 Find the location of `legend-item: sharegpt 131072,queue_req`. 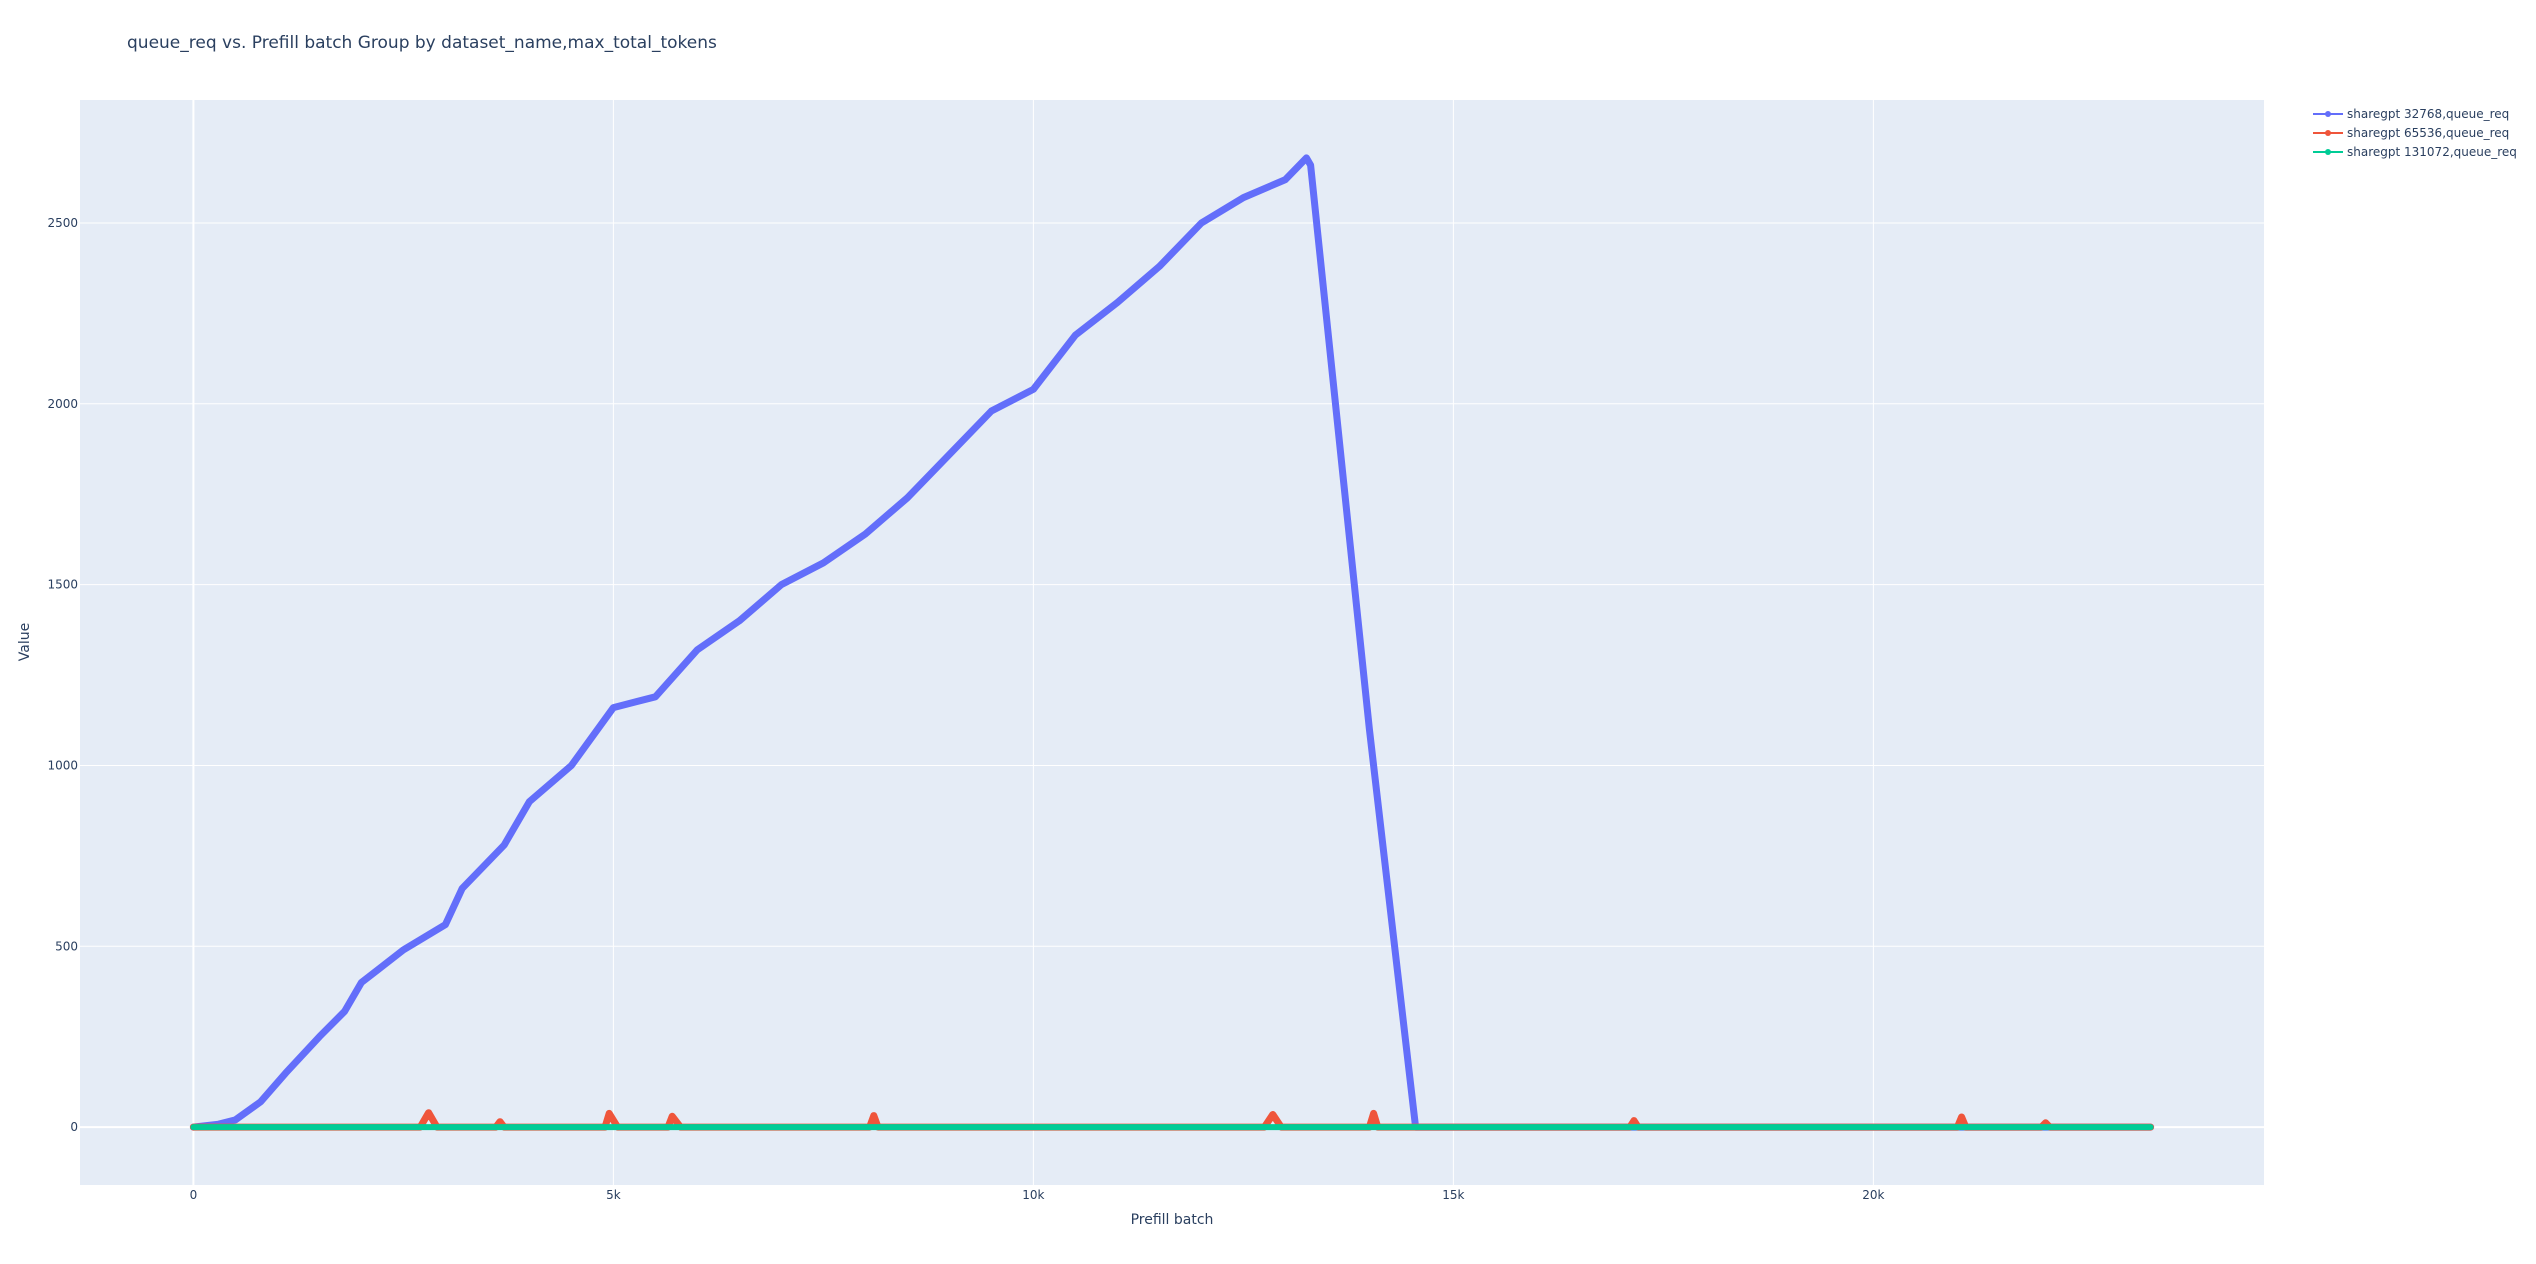

legend-item: sharegpt 131072,queue_req is located at coordinates (2415, 152).